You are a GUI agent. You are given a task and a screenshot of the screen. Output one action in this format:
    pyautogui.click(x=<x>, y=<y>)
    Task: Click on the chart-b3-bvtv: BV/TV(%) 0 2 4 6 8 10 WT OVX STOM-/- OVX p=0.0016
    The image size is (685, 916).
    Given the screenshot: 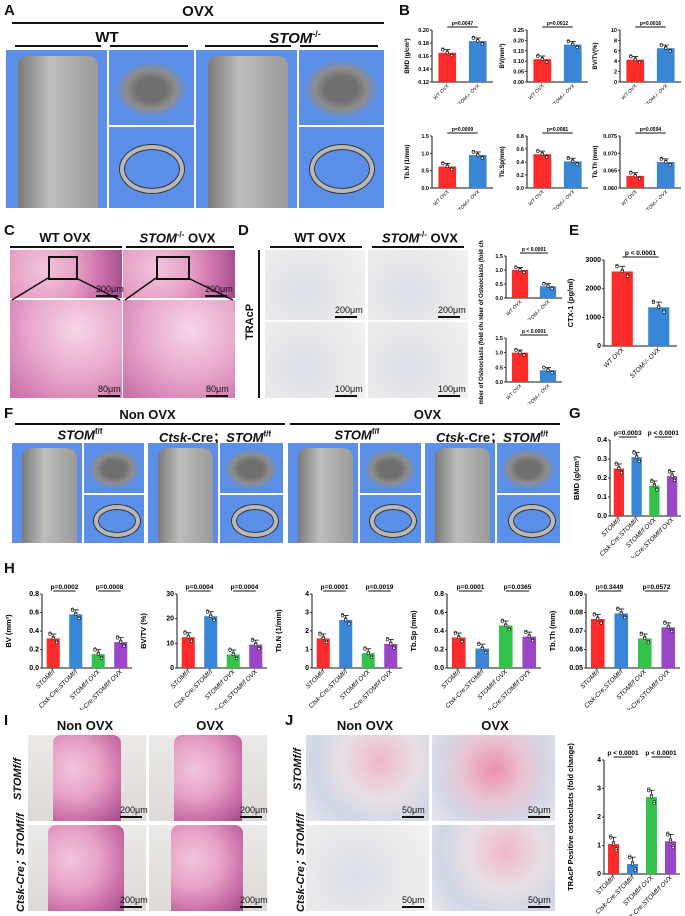 What is the action you would take?
    pyautogui.click(x=637, y=62)
    